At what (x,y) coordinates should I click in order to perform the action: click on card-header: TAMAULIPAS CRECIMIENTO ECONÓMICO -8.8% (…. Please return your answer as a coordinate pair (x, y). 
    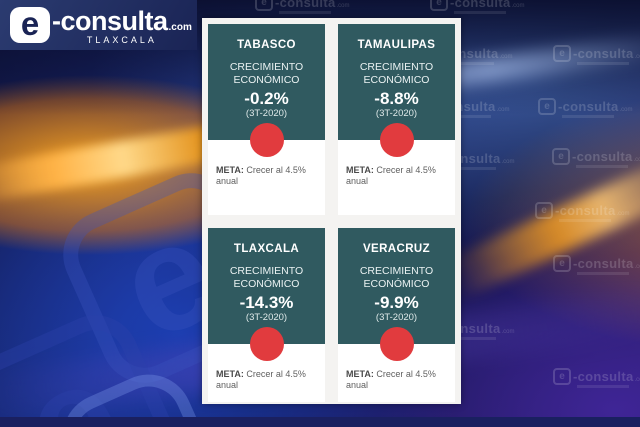
    Looking at the image, I should click on (396, 90).